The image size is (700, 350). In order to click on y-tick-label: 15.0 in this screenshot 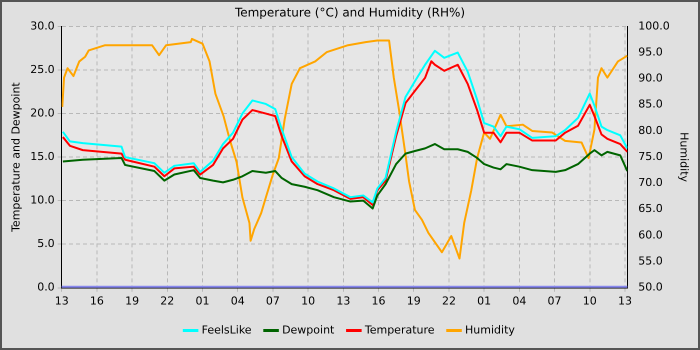, I will do `click(42, 156)`.